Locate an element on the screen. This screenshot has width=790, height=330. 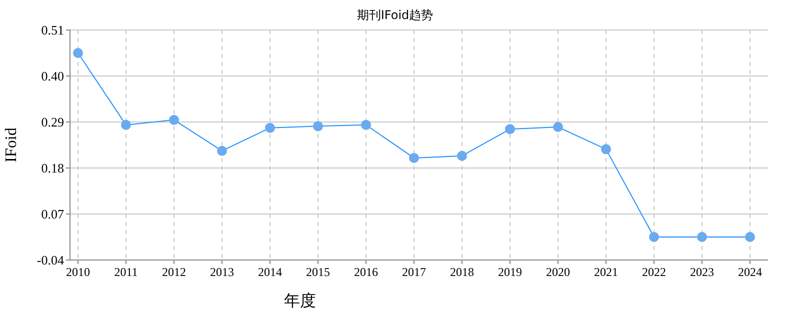
x-tick-label: 2021 is located at coordinates (606, 272).